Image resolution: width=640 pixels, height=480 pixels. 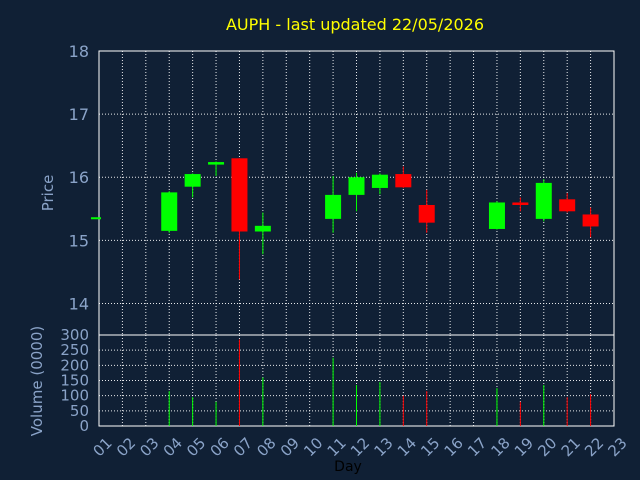 I want to click on volume-tick-label: 250, so click(x=74, y=350).